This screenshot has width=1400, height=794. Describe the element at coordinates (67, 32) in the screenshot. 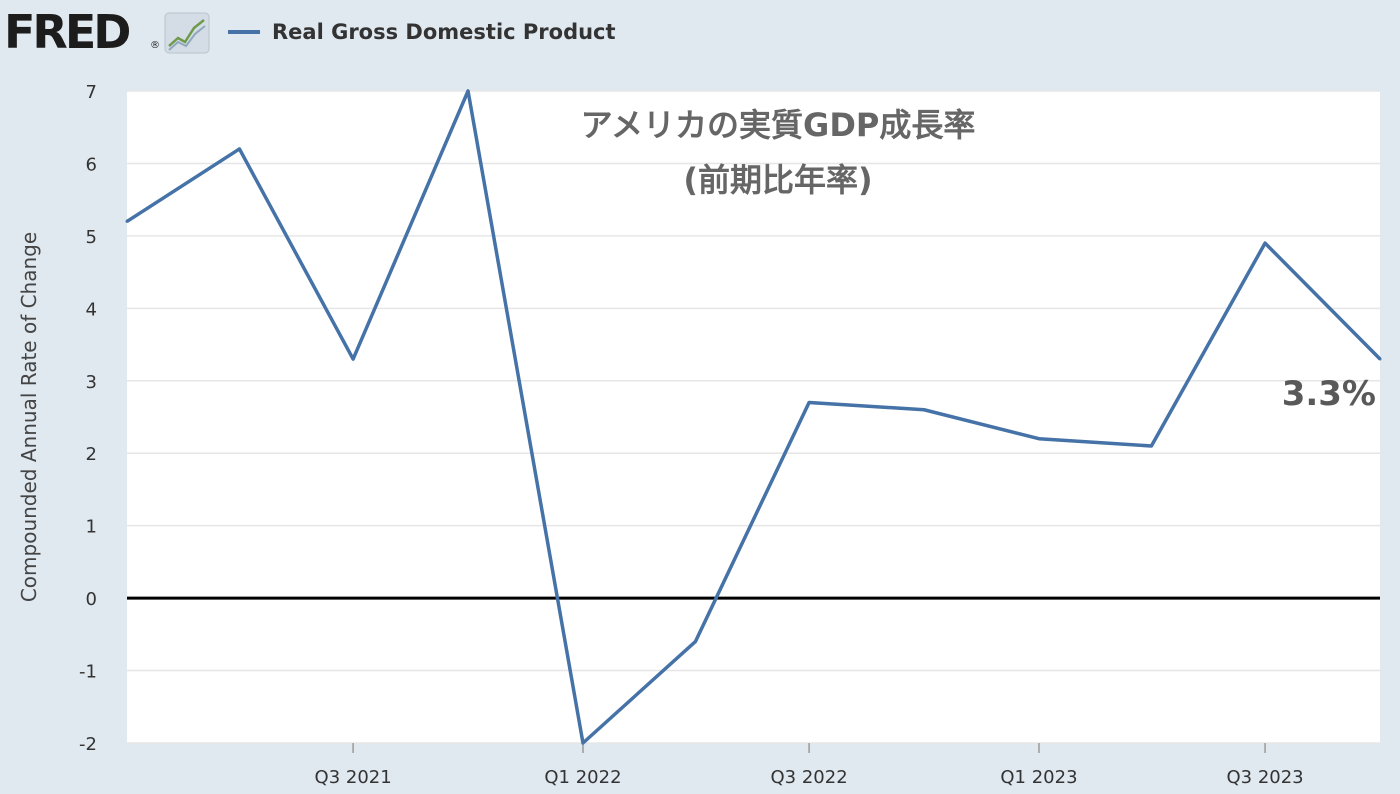

I see `fred-logo: FRED` at that location.